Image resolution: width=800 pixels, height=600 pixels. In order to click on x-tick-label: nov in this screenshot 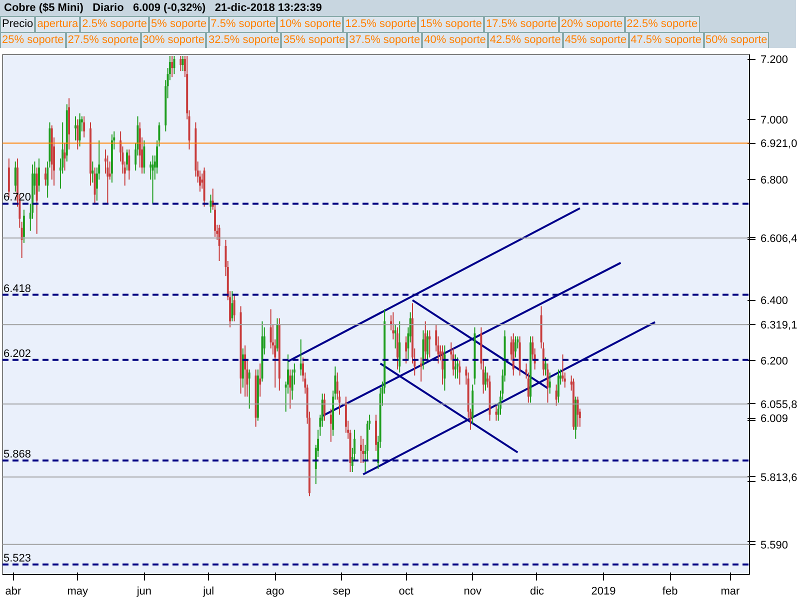, I will do `click(473, 592)`.